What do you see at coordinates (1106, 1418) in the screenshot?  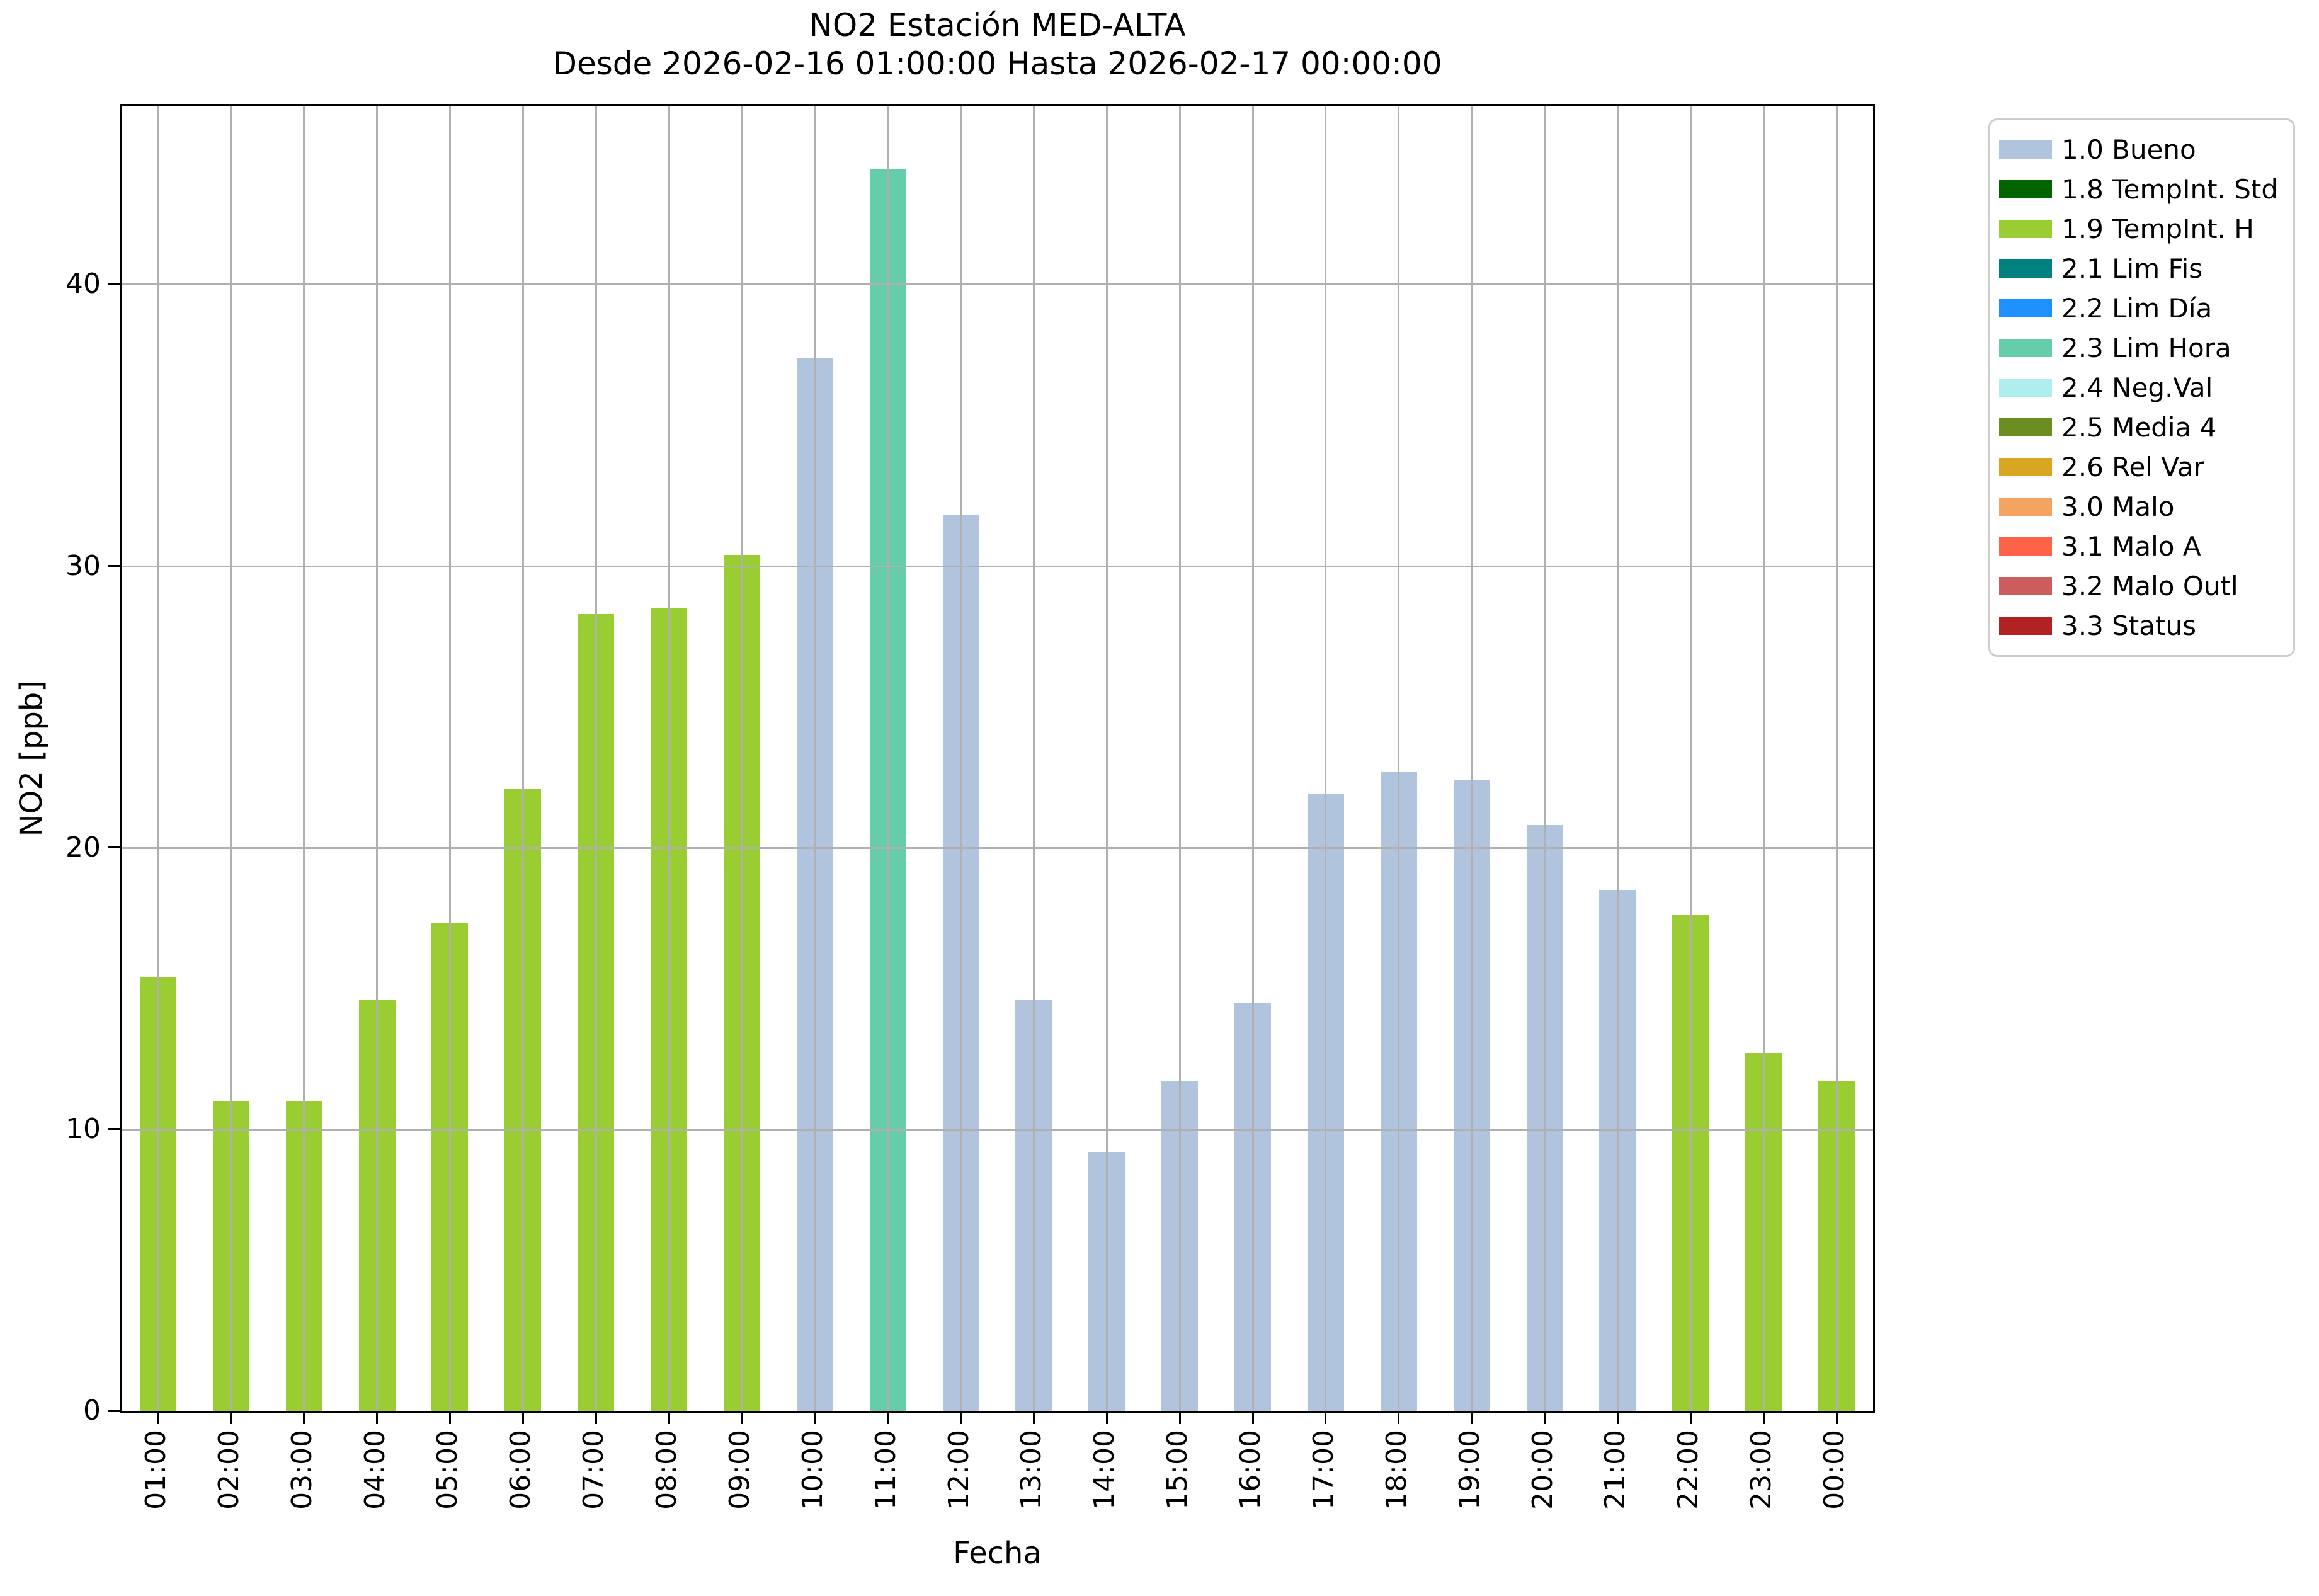 I see `x-tick-14:00` at bounding box center [1106, 1418].